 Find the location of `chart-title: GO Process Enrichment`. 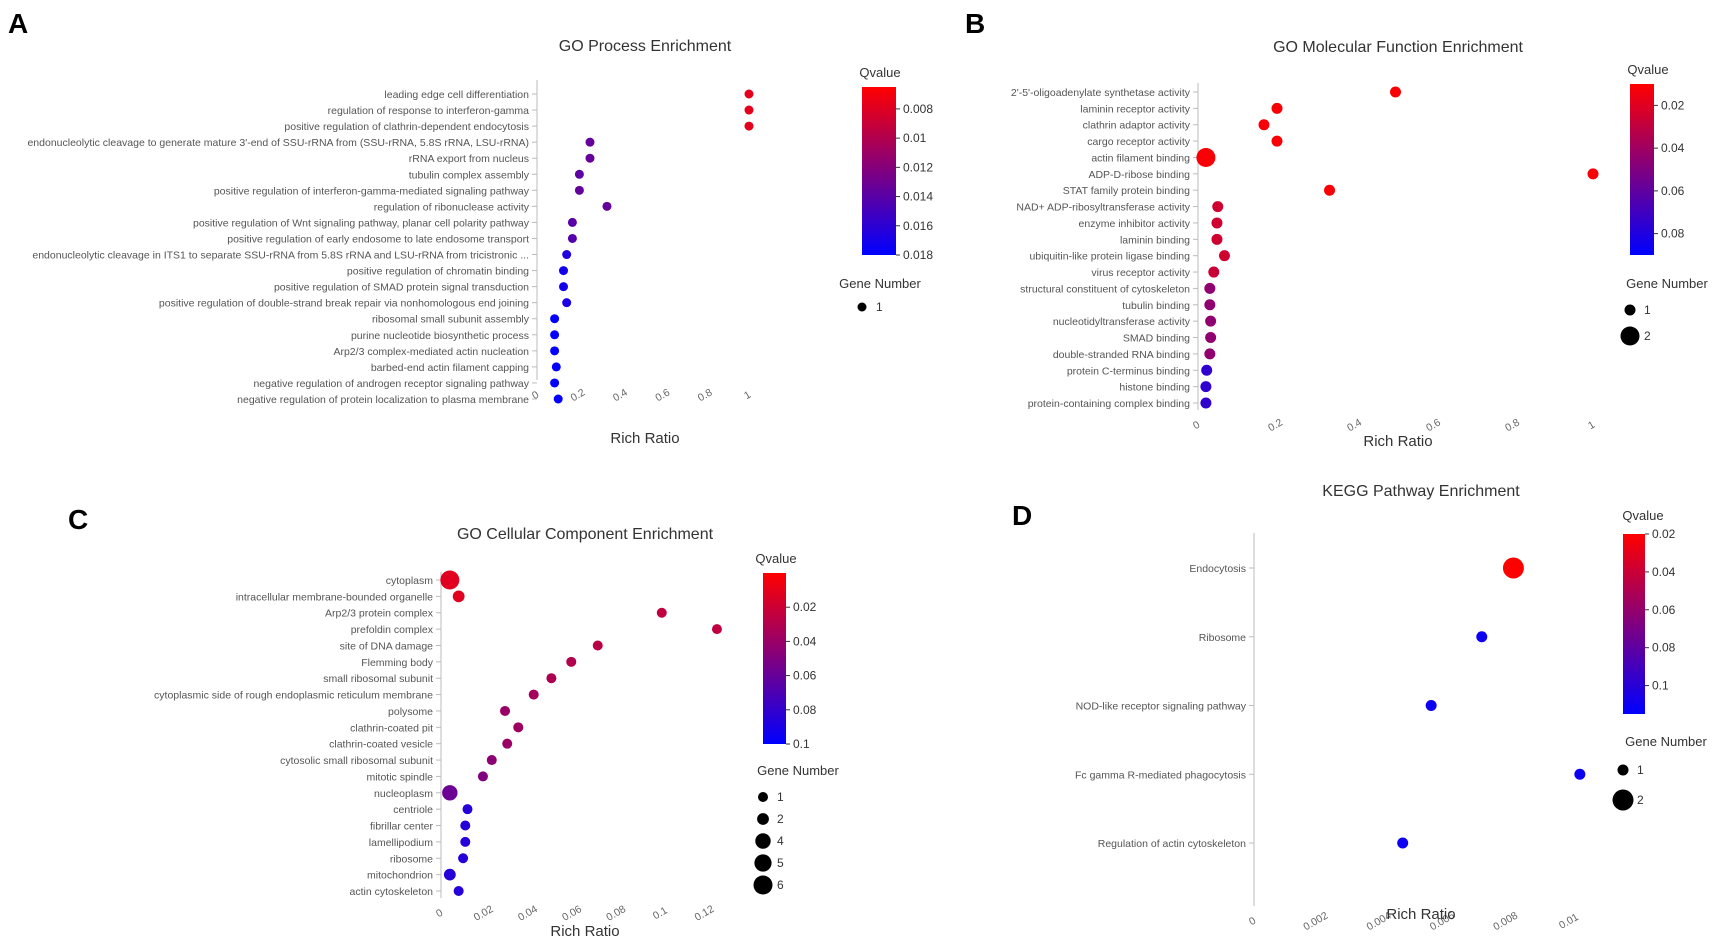

chart-title: GO Process Enrichment is located at coordinates (645, 46).